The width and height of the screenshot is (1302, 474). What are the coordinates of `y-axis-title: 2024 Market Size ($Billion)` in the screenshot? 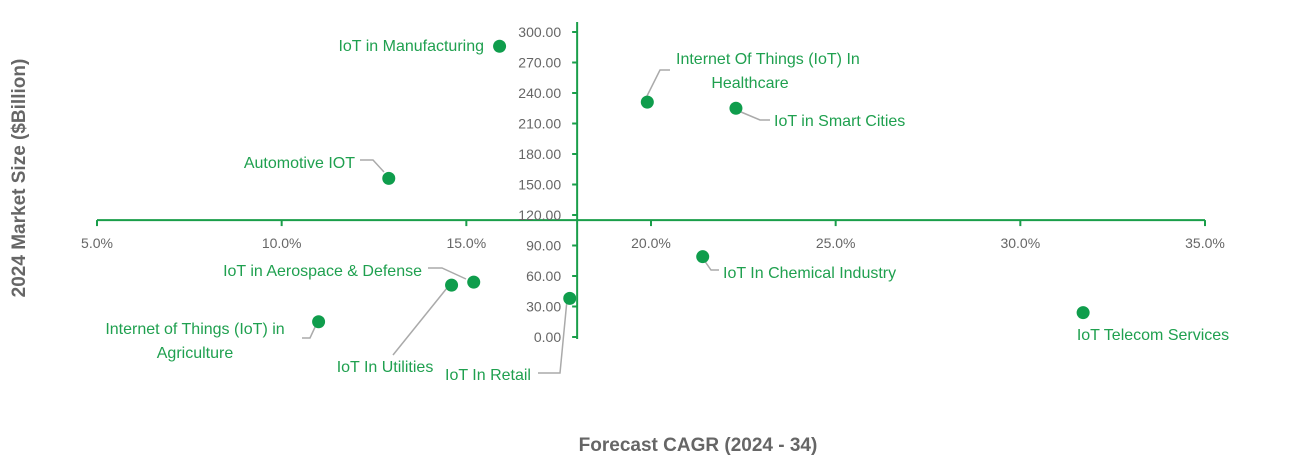 It's located at (19, 178).